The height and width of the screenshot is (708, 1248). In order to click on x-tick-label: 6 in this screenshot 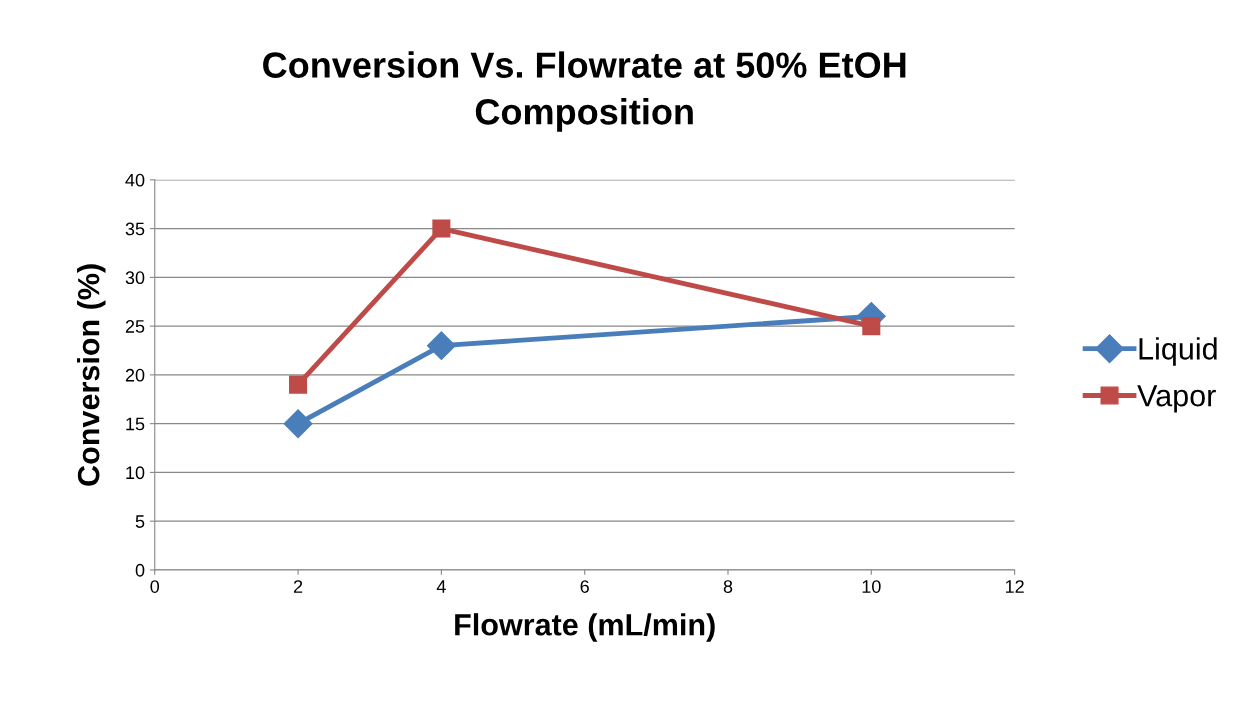, I will do `click(584, 586)`.